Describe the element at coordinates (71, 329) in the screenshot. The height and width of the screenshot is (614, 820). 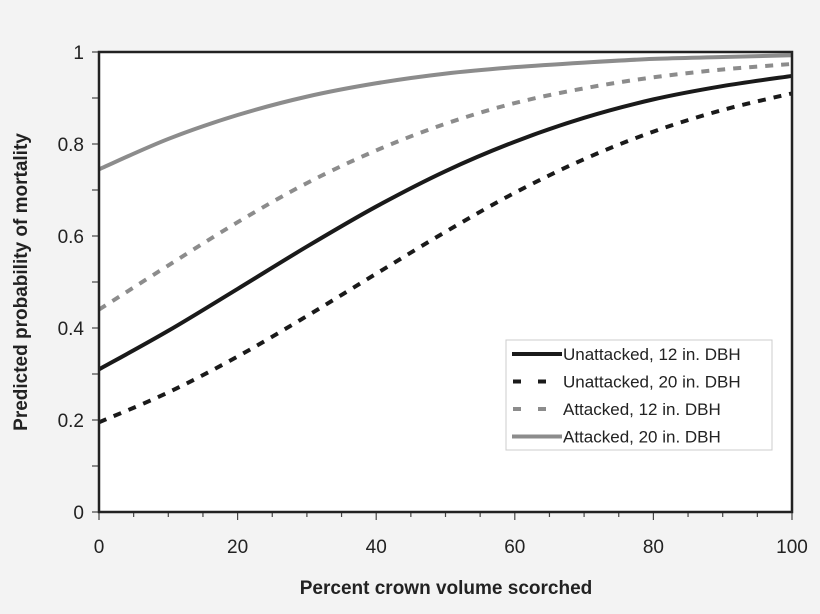
I see `y-tick-label: 0.4` at that location.